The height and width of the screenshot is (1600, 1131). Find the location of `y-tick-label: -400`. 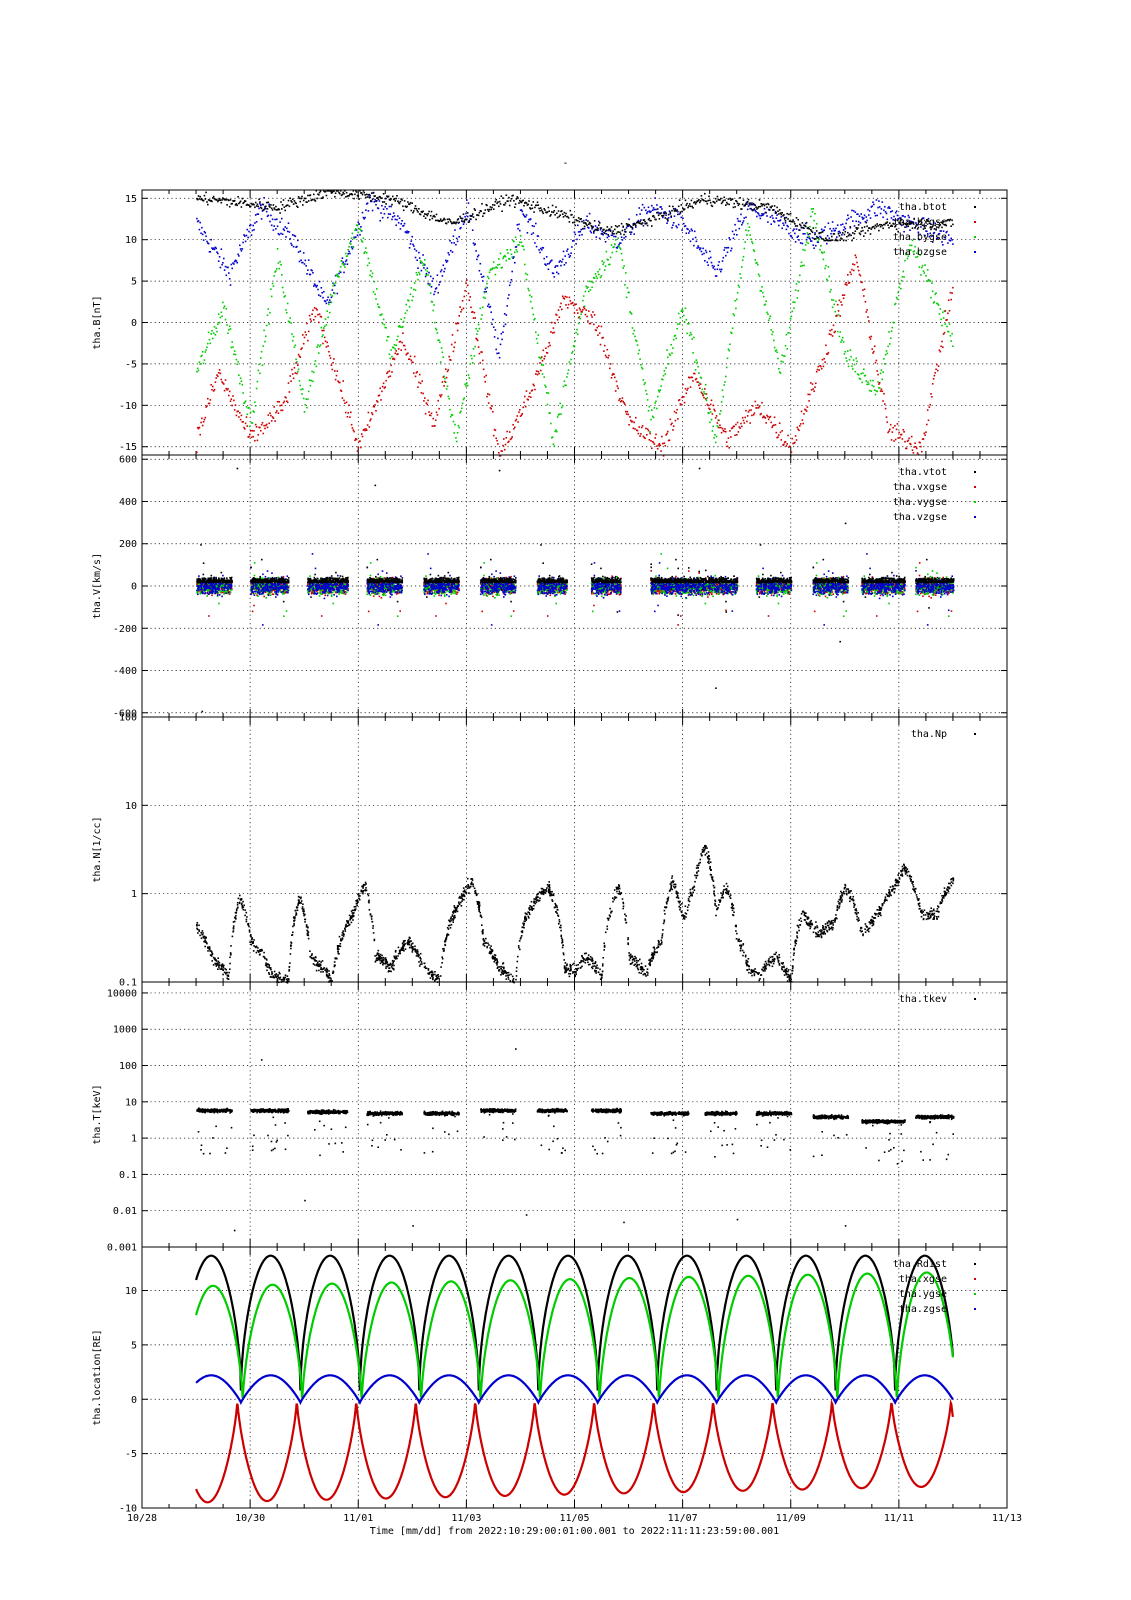

y-tick-label: -400 is located at coordinates (125, 671).